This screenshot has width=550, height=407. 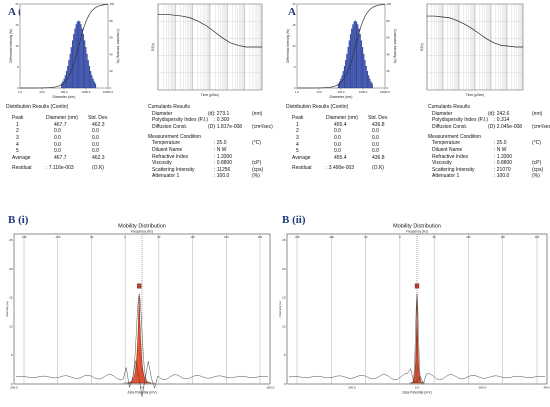 I want to click on cumulant-symbol: (d), so click(x=211, y=113).